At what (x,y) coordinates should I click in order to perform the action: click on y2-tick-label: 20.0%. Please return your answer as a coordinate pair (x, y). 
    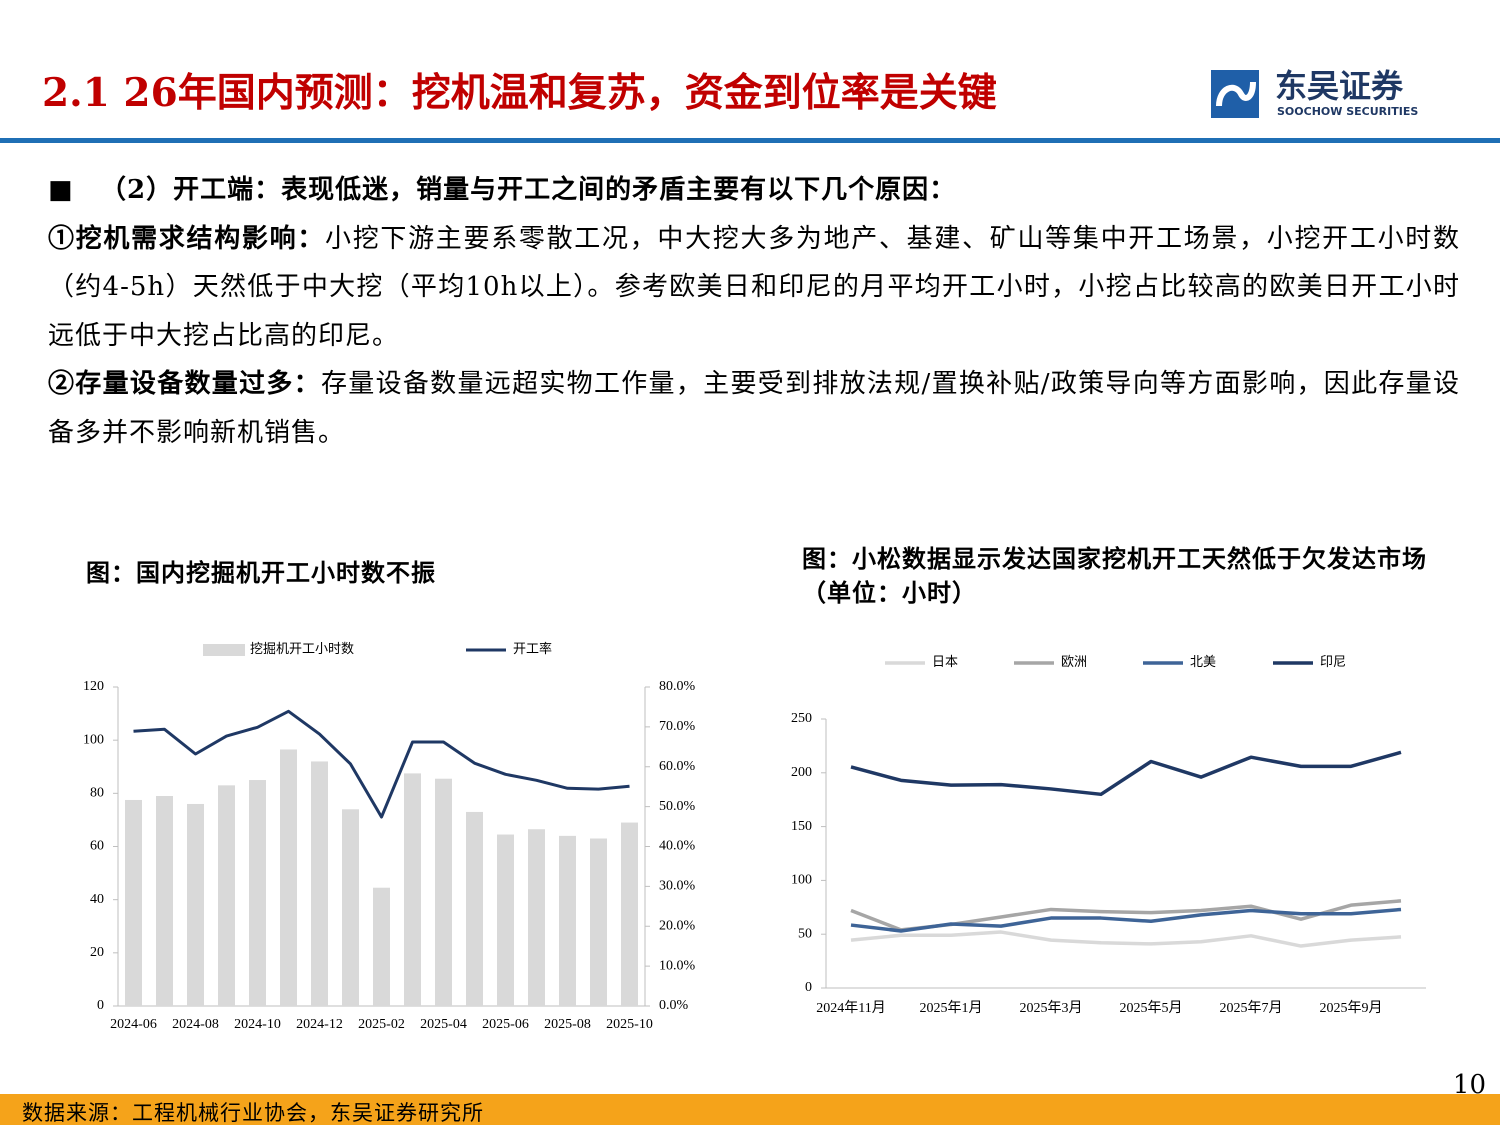
    Looking at the image, I should click on (677, 925).